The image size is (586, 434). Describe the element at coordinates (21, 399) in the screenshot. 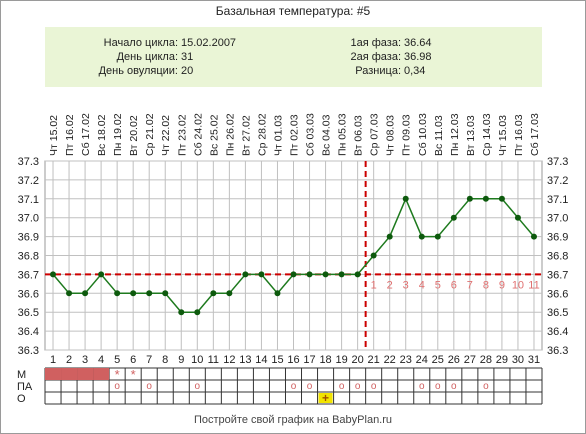

I see `row-label: О` at that location.